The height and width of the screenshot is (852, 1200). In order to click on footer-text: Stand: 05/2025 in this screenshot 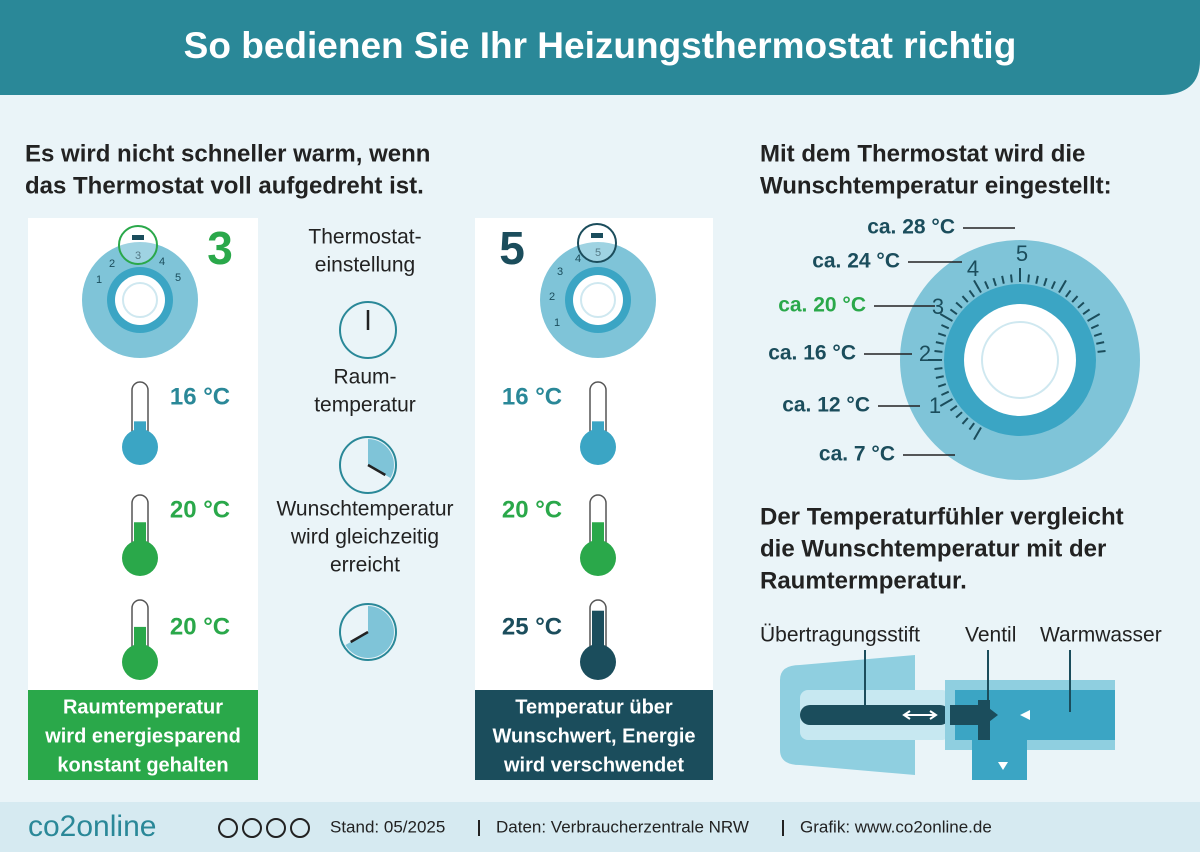, I will do `click(387, 826)`.